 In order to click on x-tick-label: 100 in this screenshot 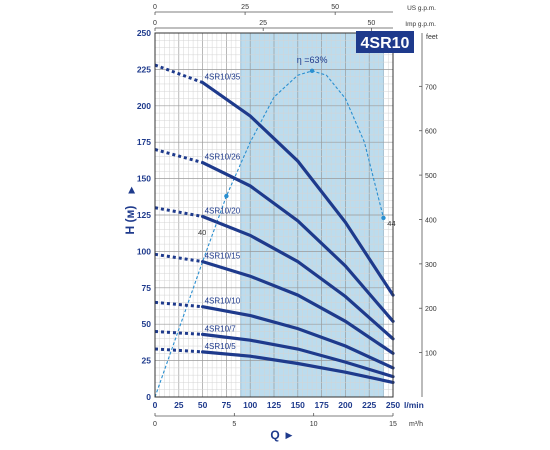, I will do `click(250, 405)`.